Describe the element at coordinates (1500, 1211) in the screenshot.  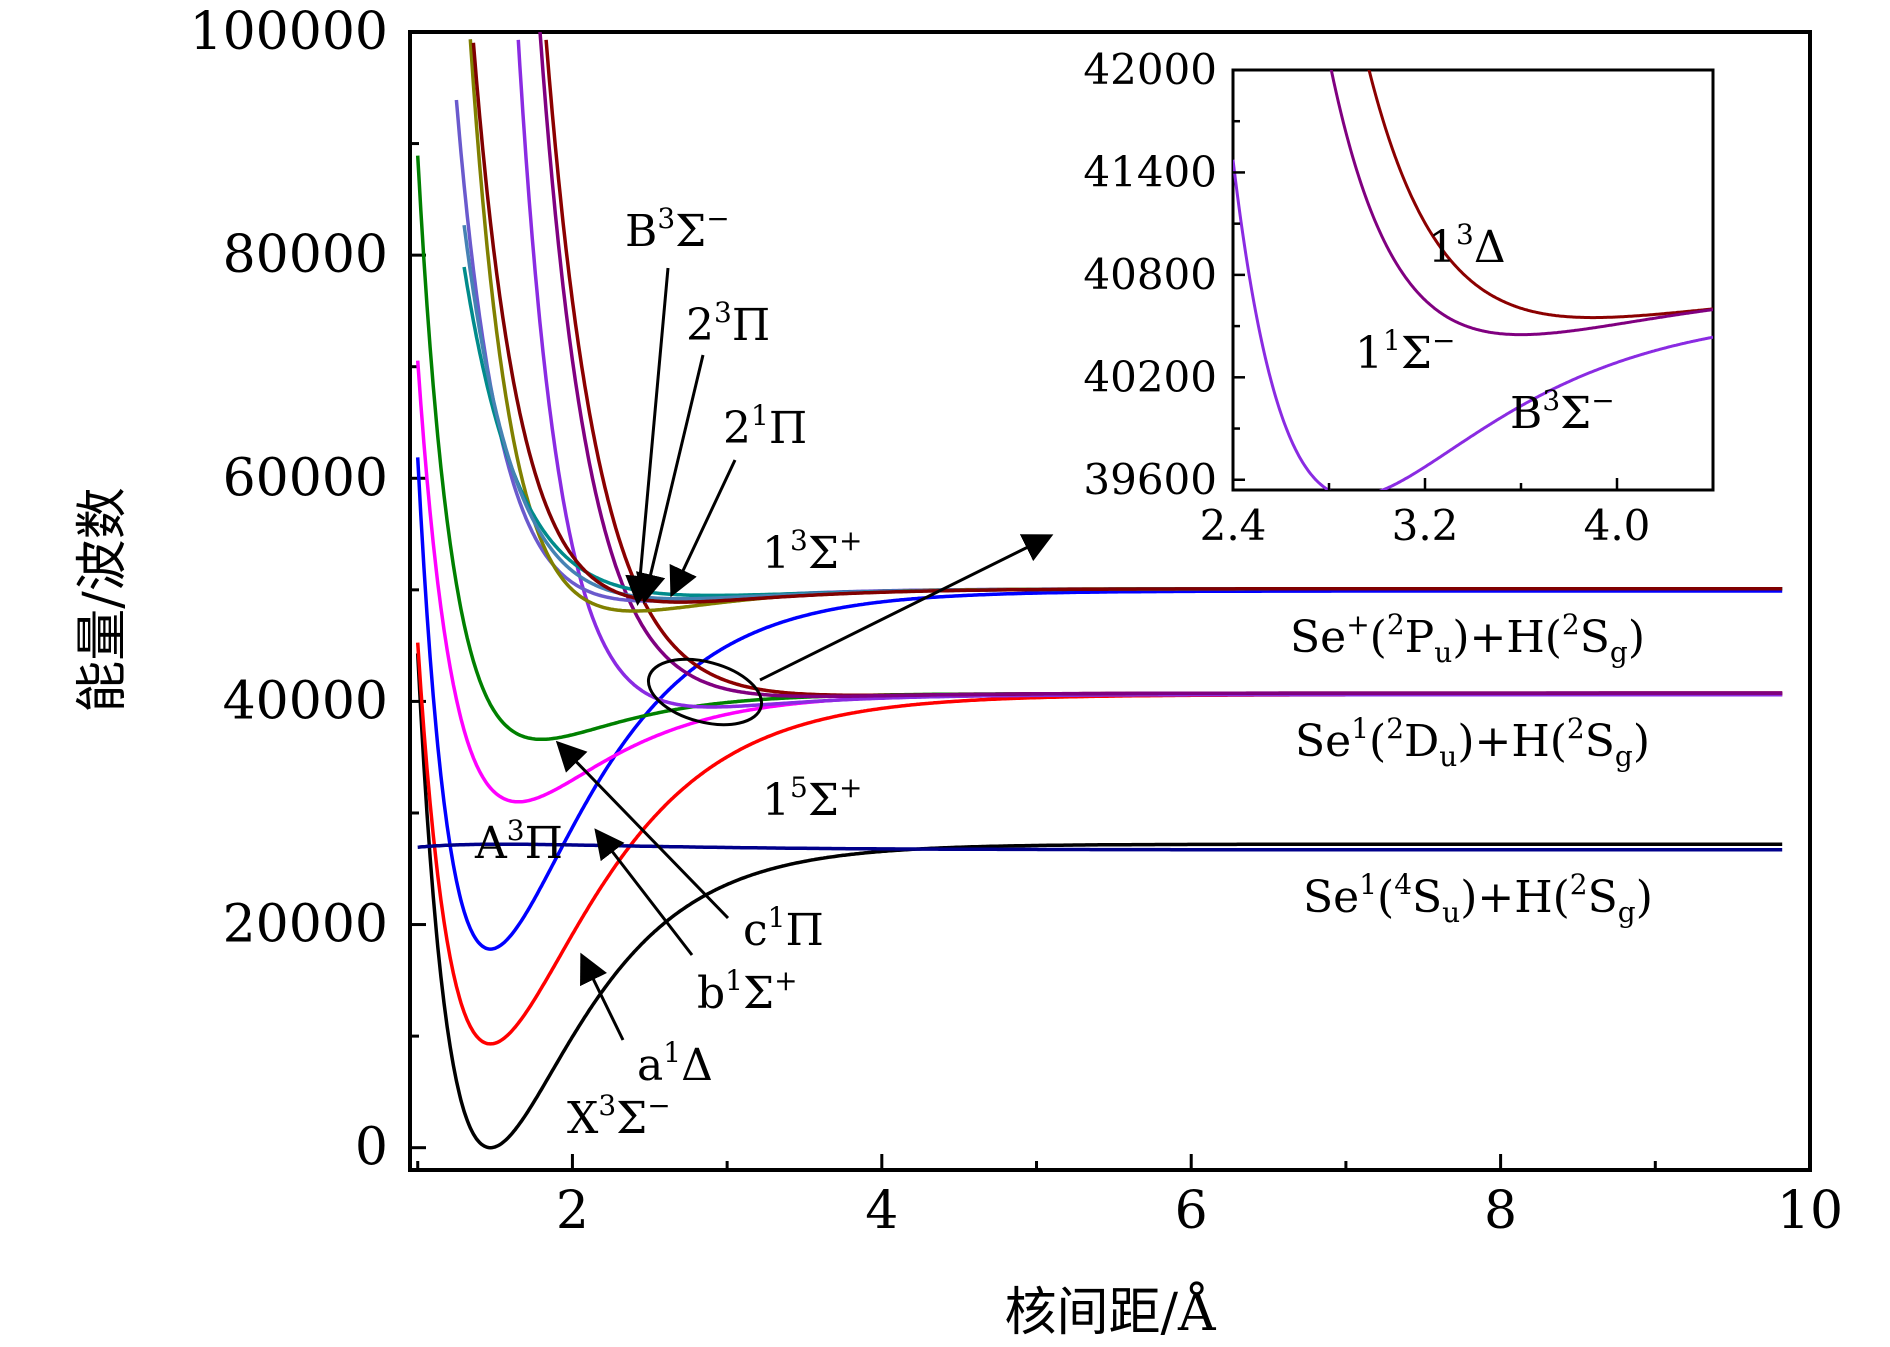
I see `x-tick-label: 8` at that location.